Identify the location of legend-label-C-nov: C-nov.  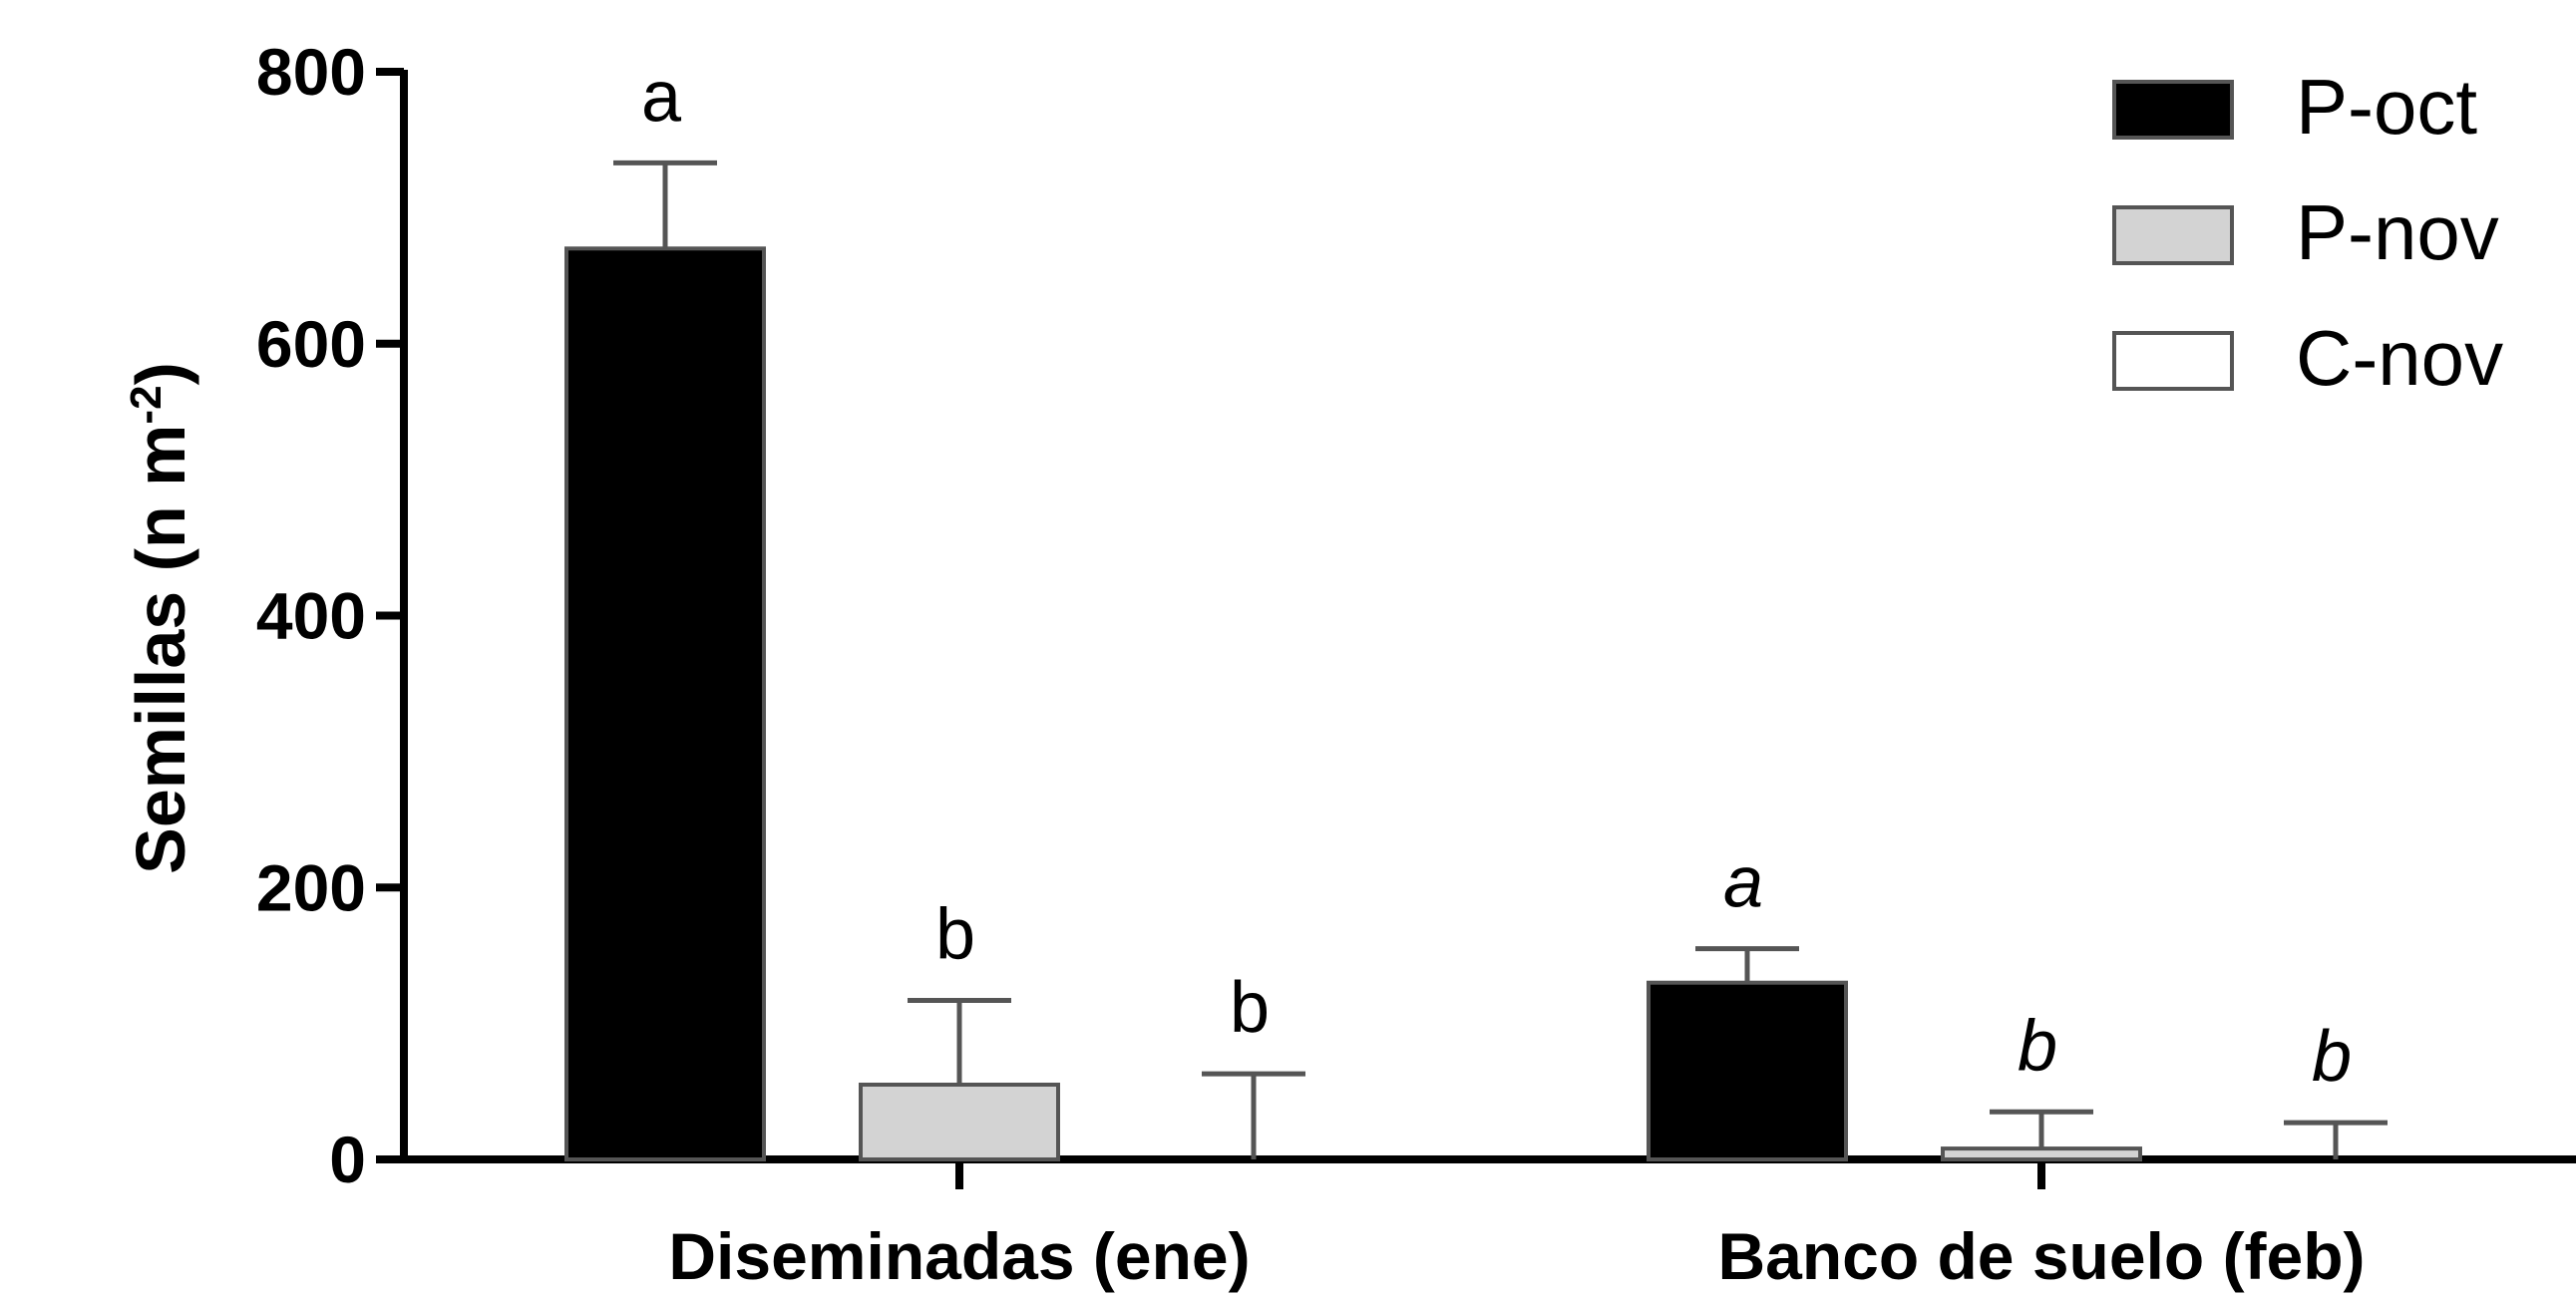
(2400, 358).